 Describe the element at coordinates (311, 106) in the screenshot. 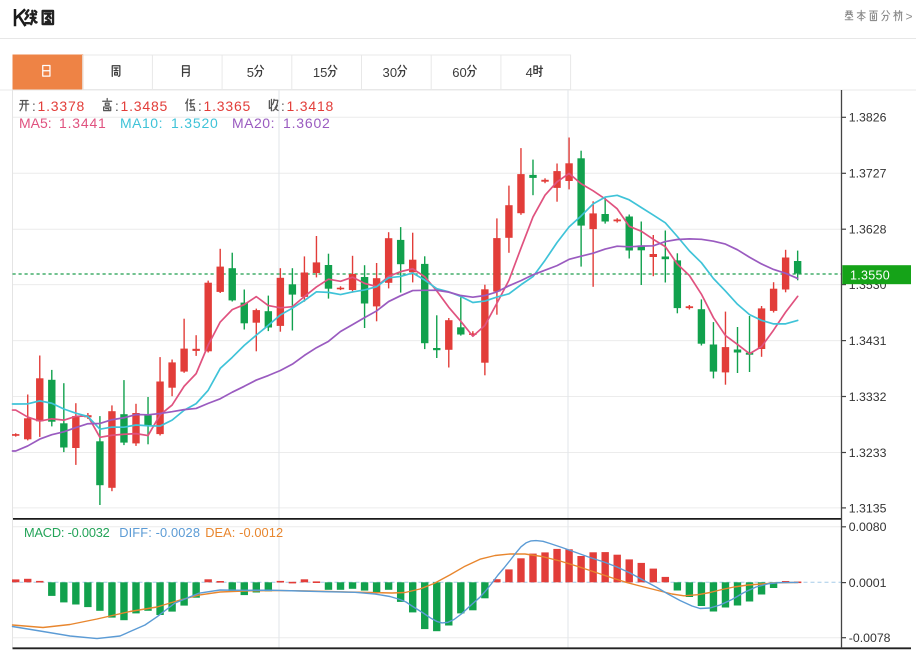

I see `svg-text: 1.3418` at that location.